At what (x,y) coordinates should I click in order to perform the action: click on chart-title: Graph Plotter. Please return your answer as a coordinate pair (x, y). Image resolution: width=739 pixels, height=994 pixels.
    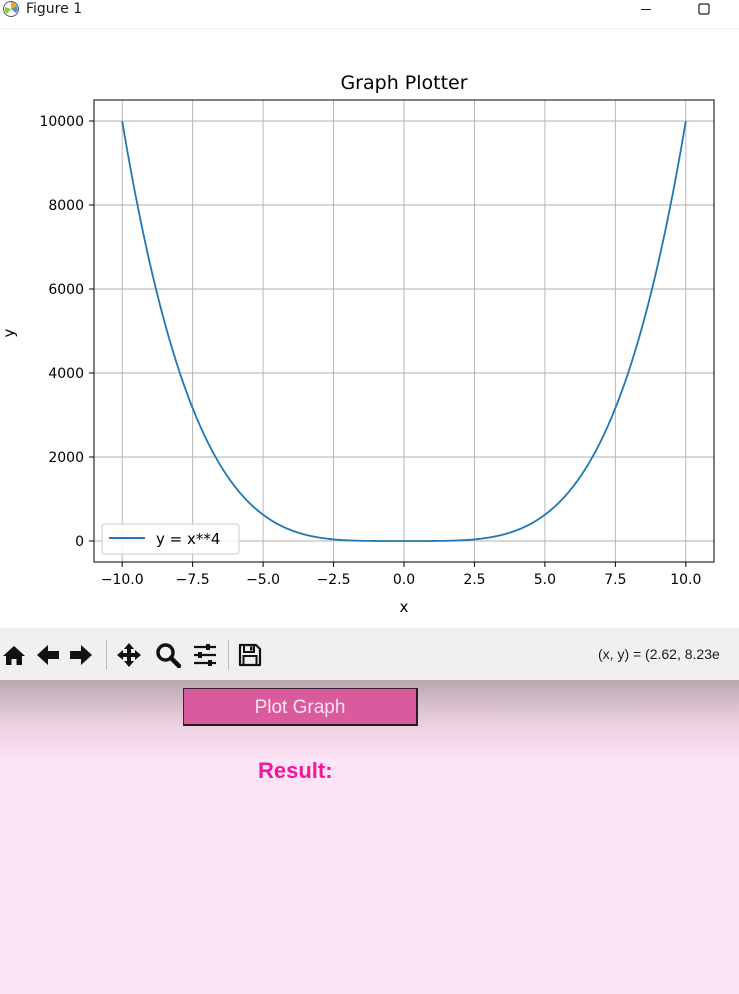
    Looking at the image, I should click on (403, 83).